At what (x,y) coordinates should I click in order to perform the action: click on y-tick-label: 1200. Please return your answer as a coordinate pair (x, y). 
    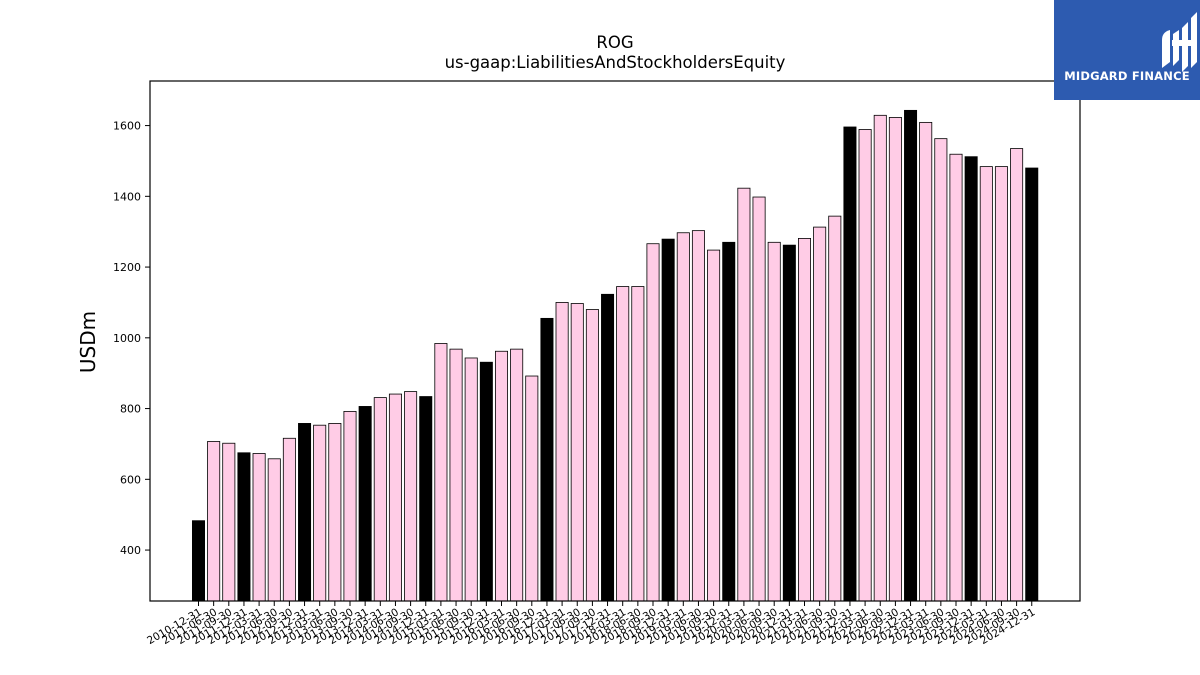
    Looking at the image, I should click on (127, 267).